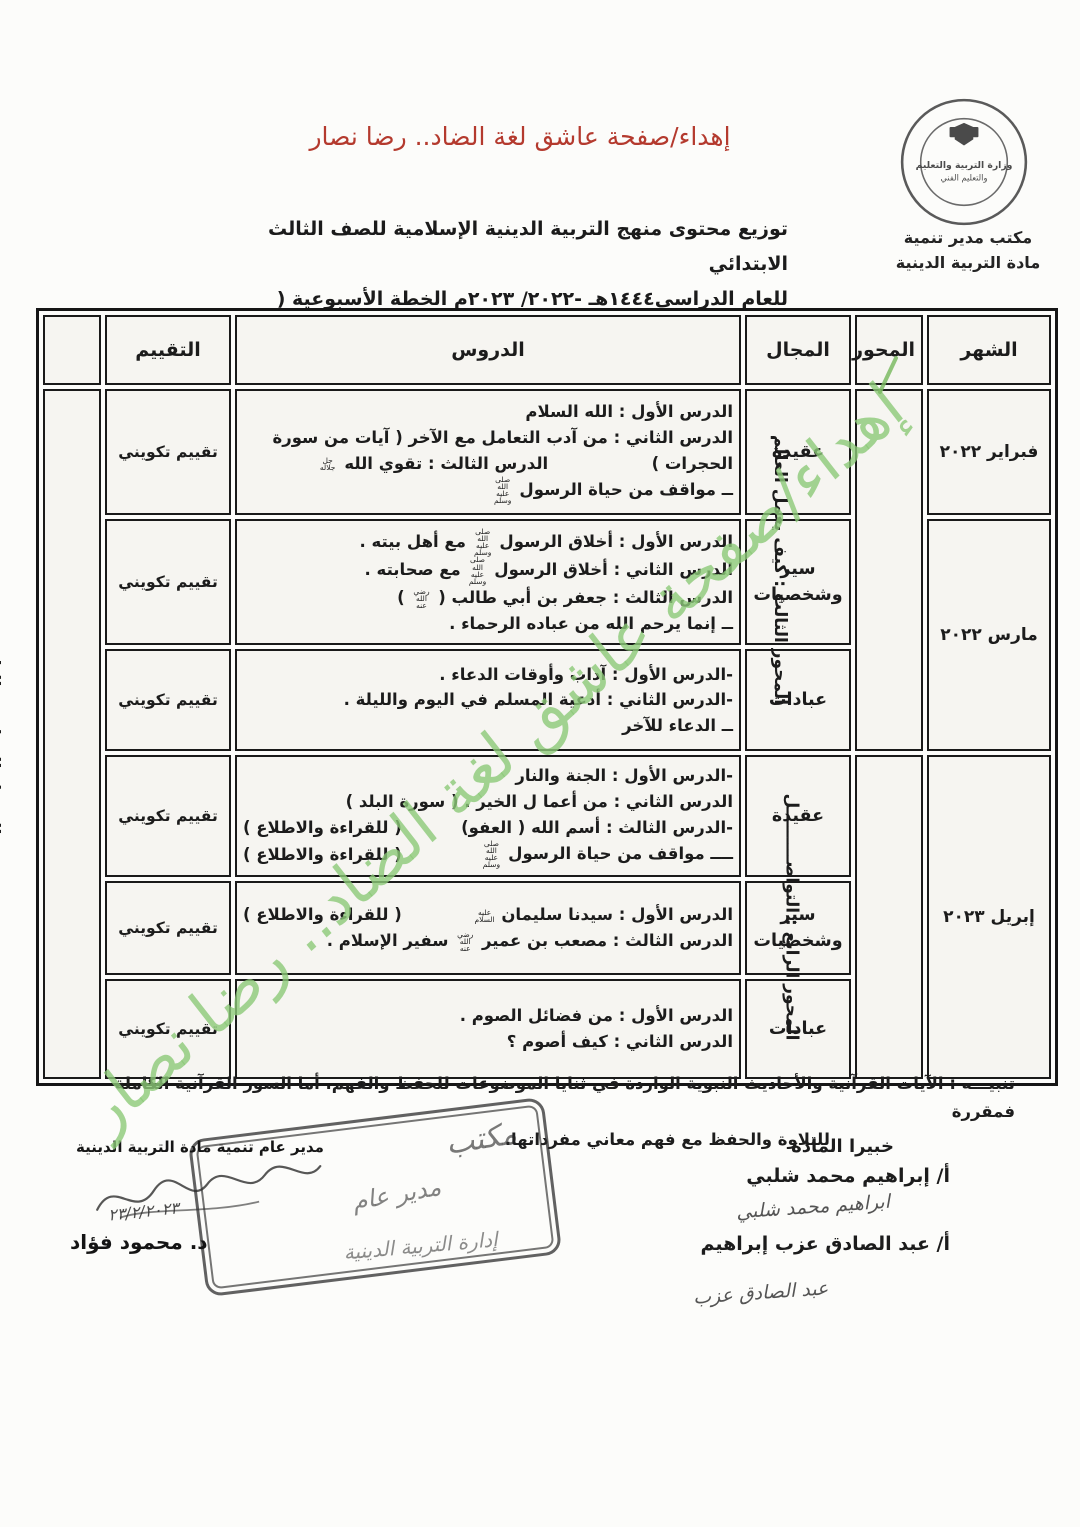 The height and width of the screenshot is (1527, 1080). What do you see at coordinates (989, 452) in the screenshot?
I see `month-cell: فبراير ٢٠٢٢` at bounding box center [989, 452].